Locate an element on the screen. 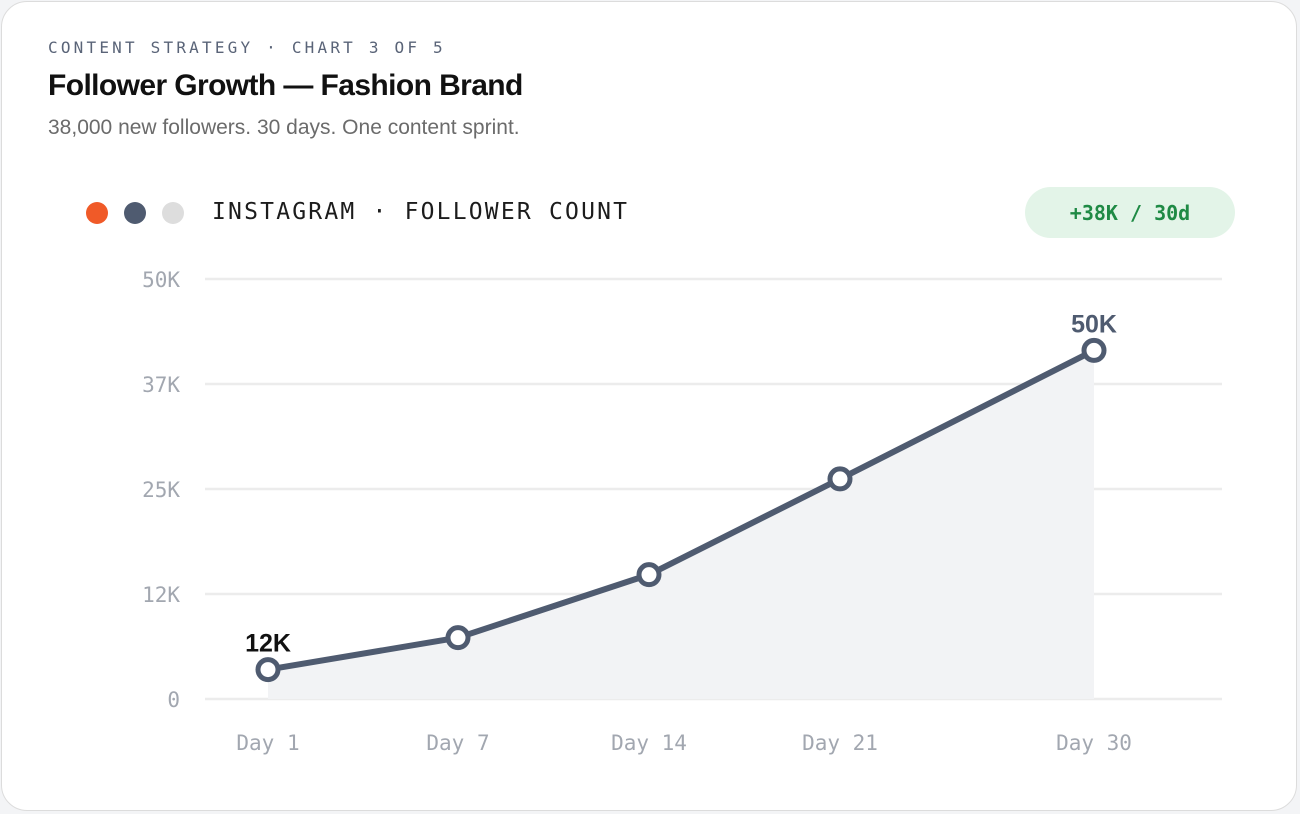 This screenshot has height=814, width=1300. eyebrow-label: CONTENT STRATEGY · CHART 3 OF 5 is located at coordinates (247, 47).